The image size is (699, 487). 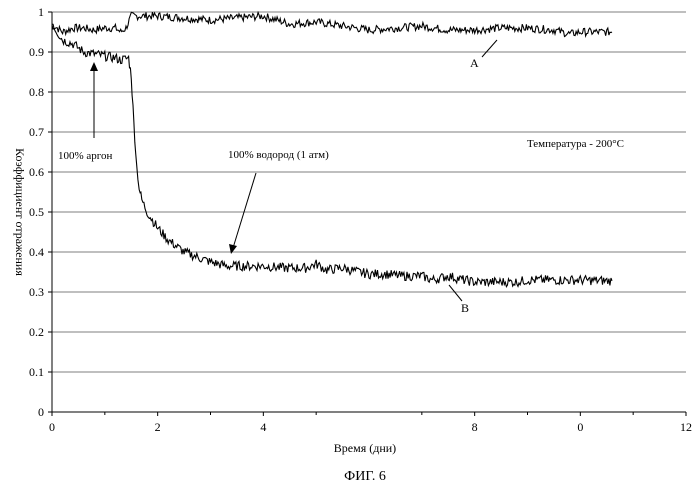 What do you see at coordinates (455, 293) in the screenshot?
I see `label-b-leader` at bounding box center [455, 293].